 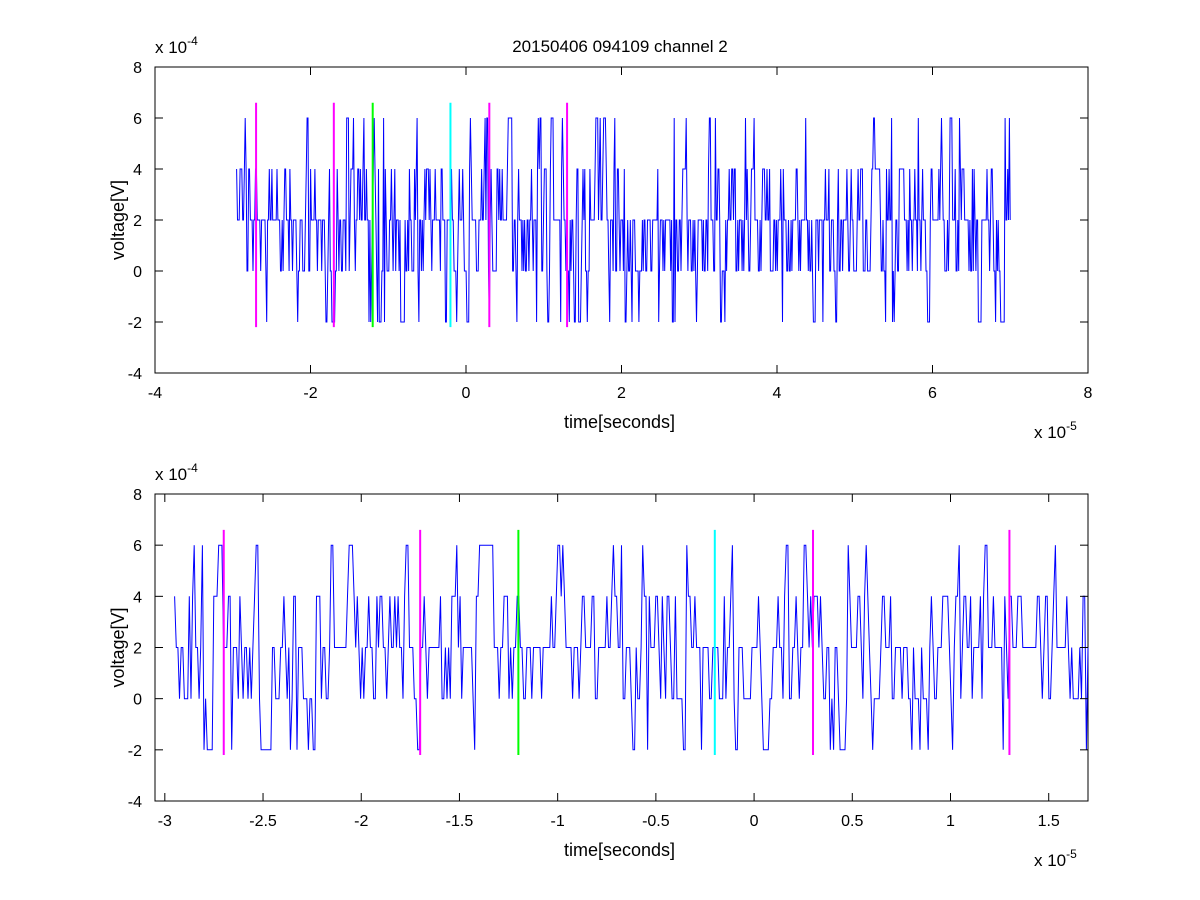 I want to click on x-tick-label: 8, so click(x=1088, y=393).